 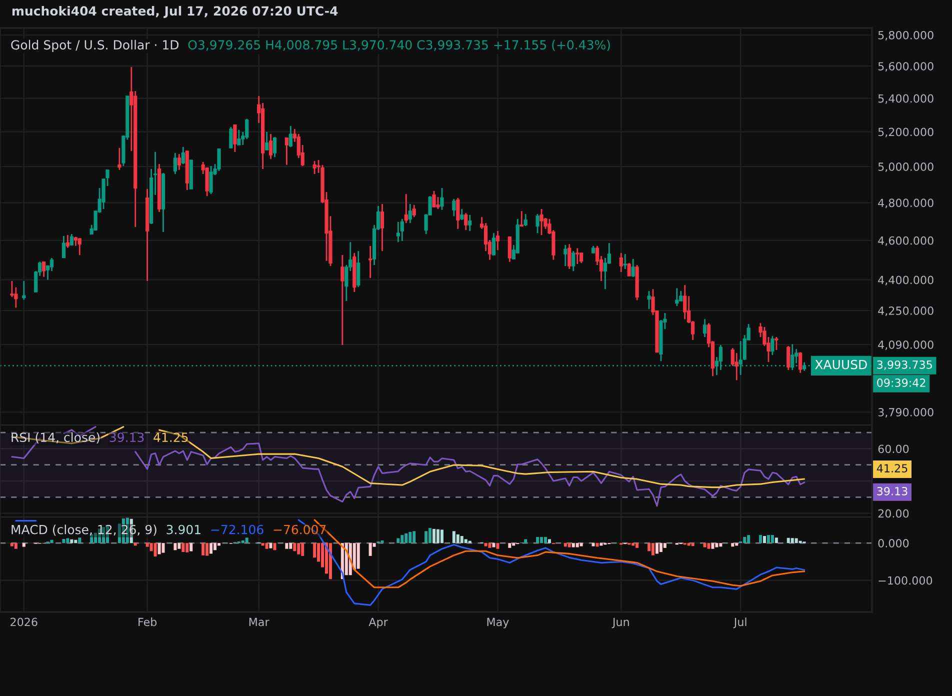 What do you see at coordinates (171, 437) in the screenshot?
I see `annotation: 41.25` at bounding box center [171, 437].